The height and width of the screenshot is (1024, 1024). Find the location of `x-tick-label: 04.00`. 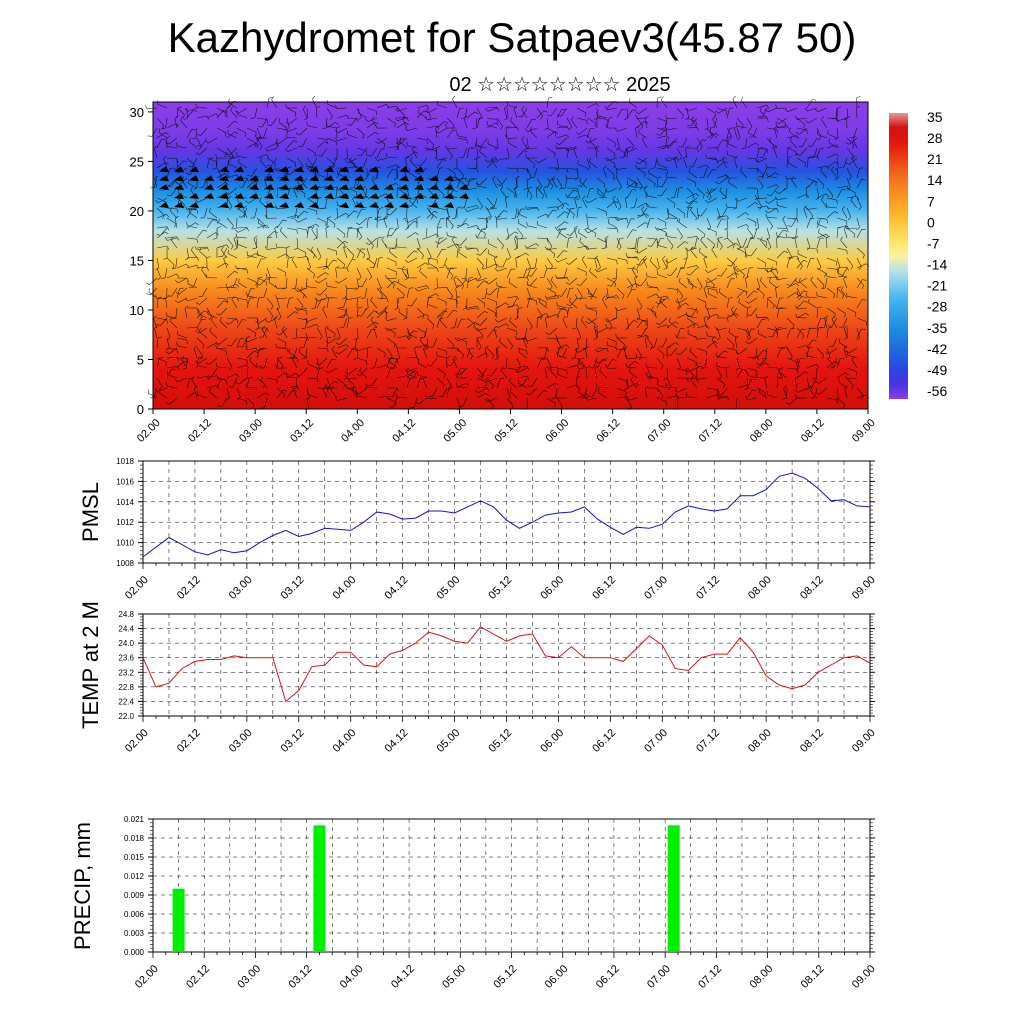

x-tick-label: 04.00 is located at coordinates (345, 588).